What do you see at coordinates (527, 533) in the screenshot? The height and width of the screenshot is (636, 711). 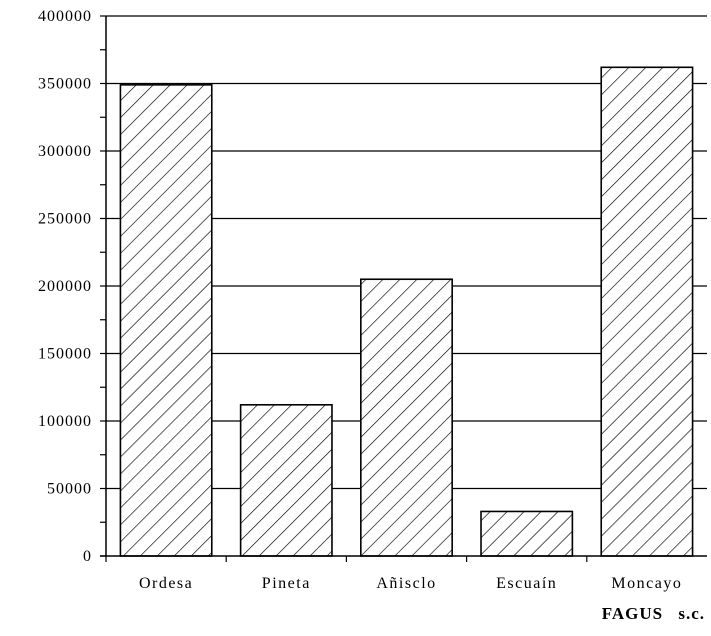 I see `bar-escuaín` at bounding box center [527, 533].